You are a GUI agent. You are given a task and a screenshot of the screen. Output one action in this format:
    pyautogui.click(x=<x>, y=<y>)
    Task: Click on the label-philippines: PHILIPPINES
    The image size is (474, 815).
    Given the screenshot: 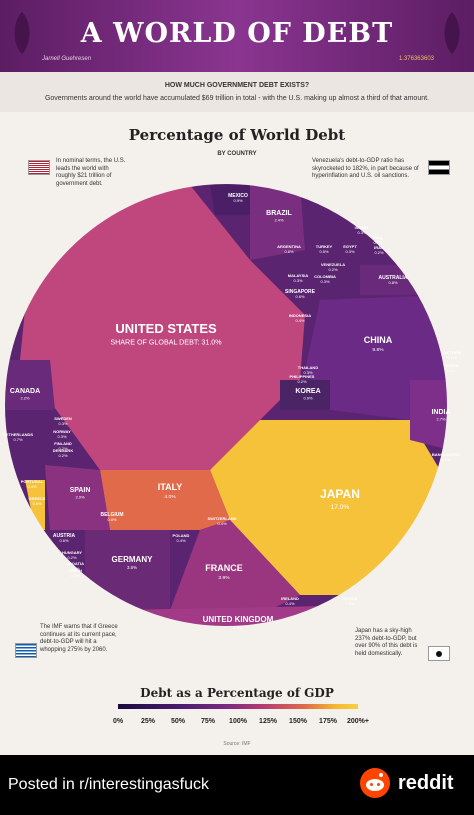 What is the action you would take?
    pyautogui.click(x=302, y=376)
    